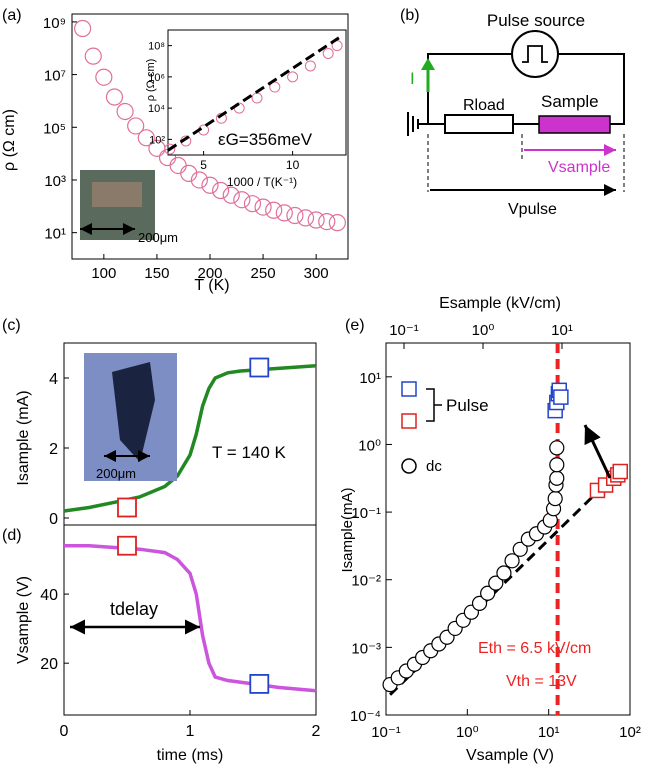  Describe the element at coordinates (59, 449) in the screenshot. I see `panel-c-yticks: 0 2 4` at that location.